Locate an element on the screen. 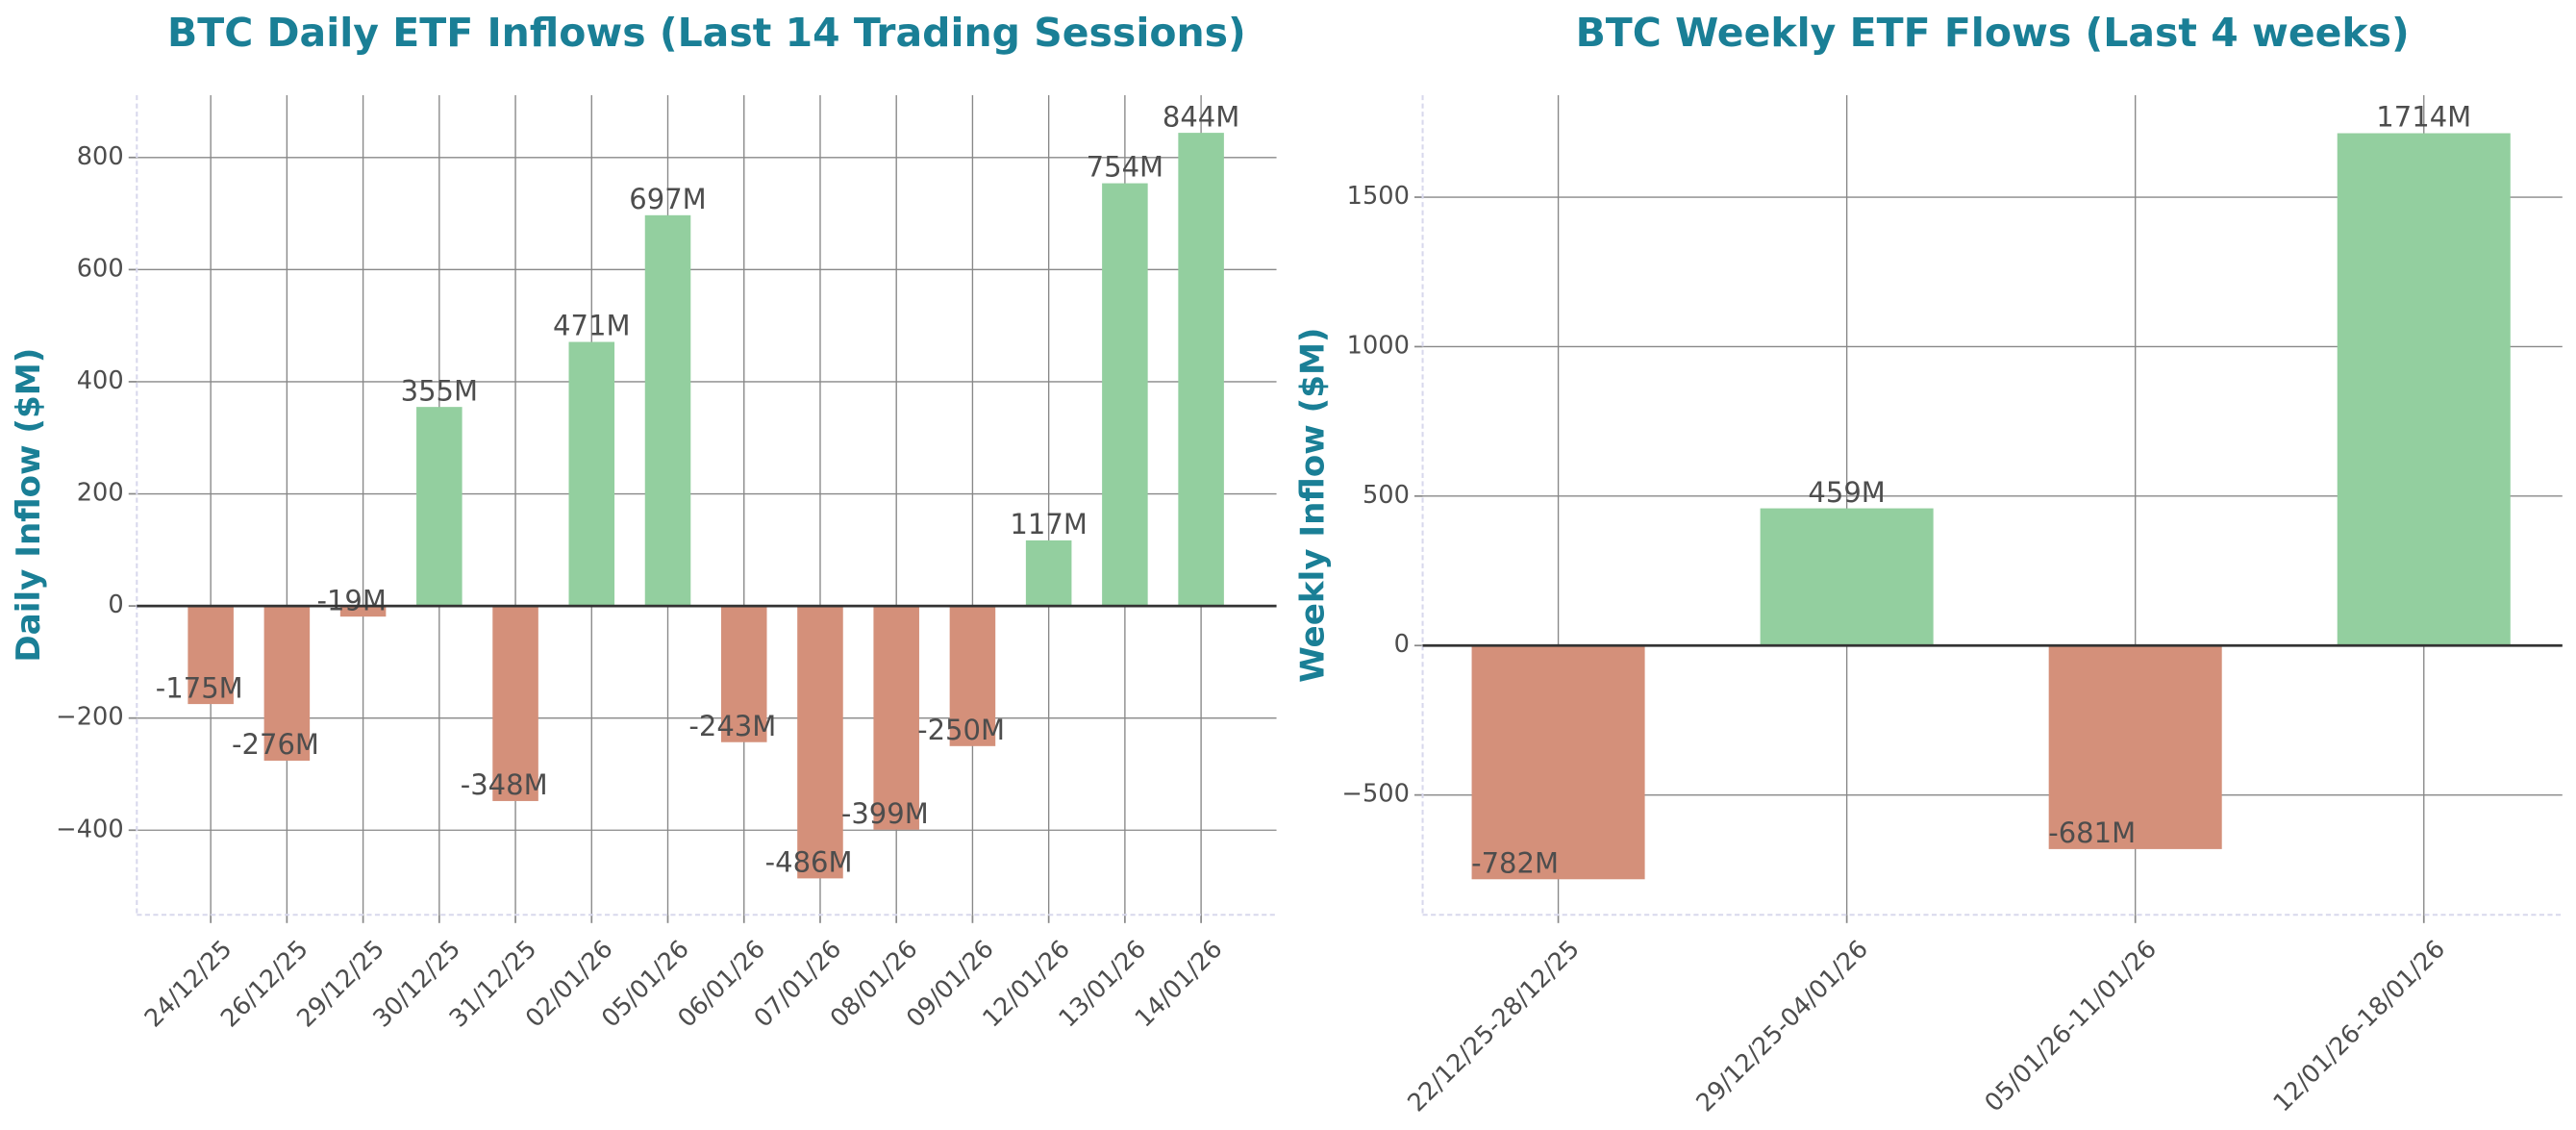 This screenshot has height=1130, width=2576. data-label: -250M is located at coordinates (961, 730).